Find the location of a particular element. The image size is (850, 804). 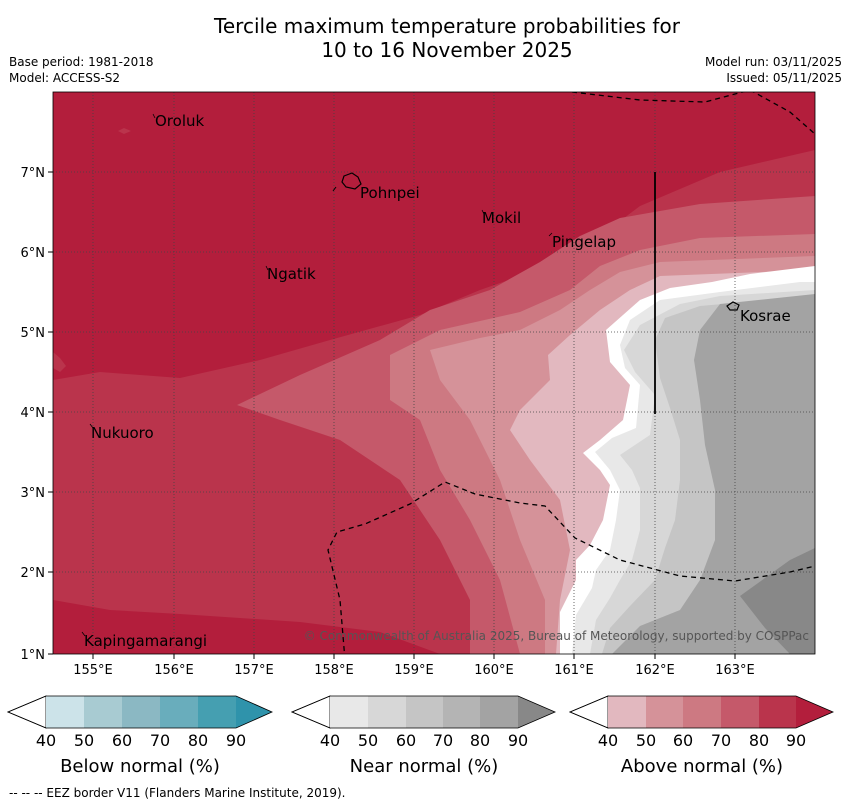

label-ngatik: Ngatik is located at coordinates (291, 274).